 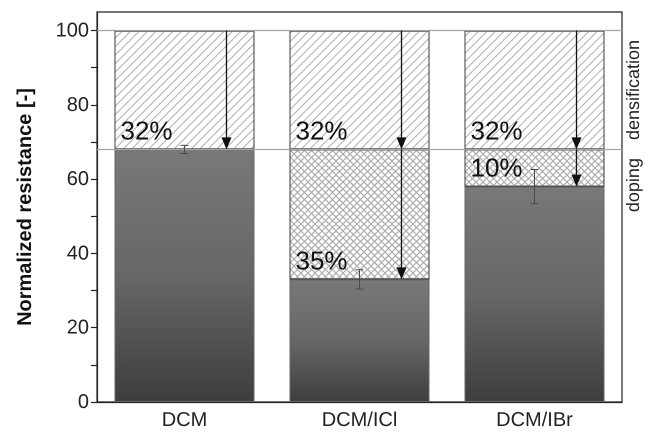 What do you see at coordinates (77, 253) in the screenshot?
I see `y-tick-label: 40` at bounding box center [77, 253].